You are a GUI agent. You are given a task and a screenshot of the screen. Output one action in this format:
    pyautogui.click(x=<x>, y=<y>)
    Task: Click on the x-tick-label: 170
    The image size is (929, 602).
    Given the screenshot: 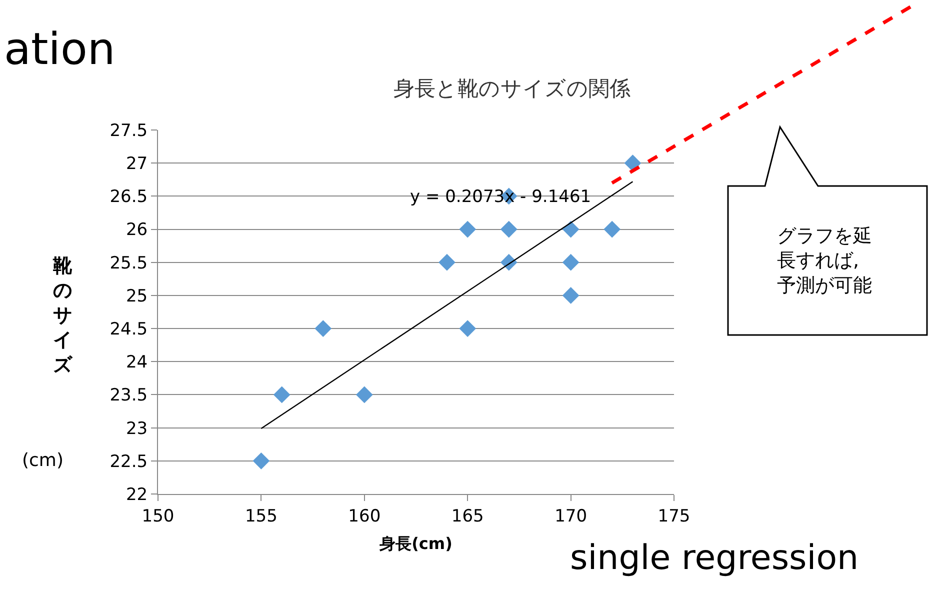 What is the action you would take?
    pyautogui.click(x=571, y=516)
    